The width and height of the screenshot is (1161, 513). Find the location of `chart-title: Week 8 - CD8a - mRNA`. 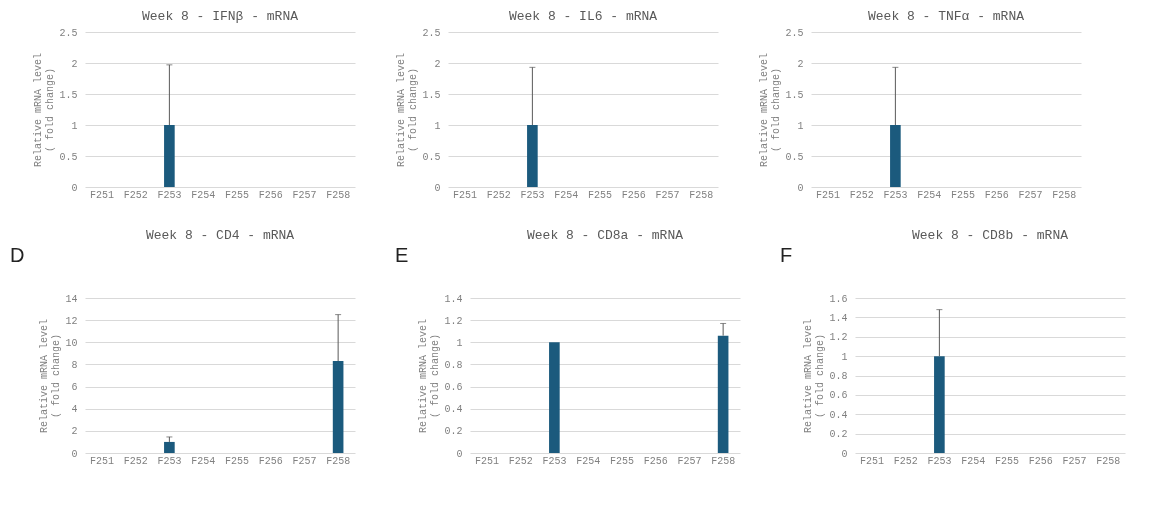

chart-title: Week 8 - CD8a - mRNA is located at coordinates (605, 235).